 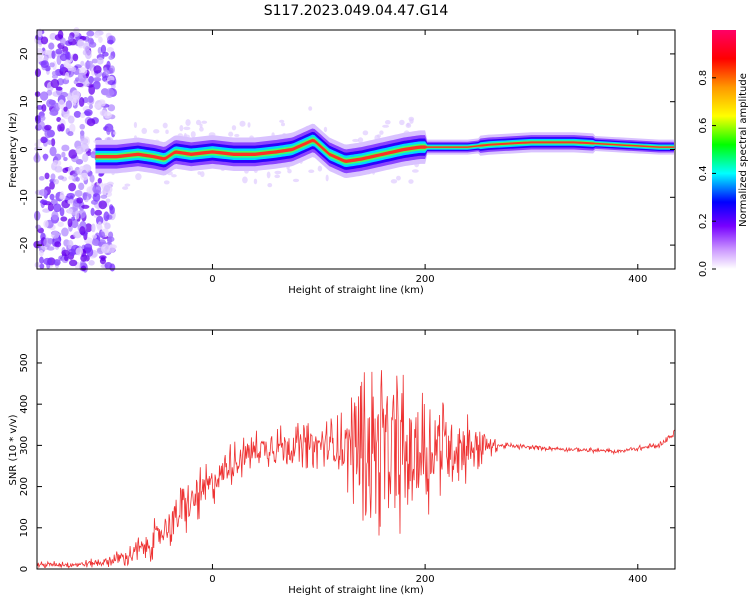 What do you see at coordinates (356, 590) in the screenshot?
I see `snr-x-axis-label: Height of straight line (km)` at bounding box center [356, 590].